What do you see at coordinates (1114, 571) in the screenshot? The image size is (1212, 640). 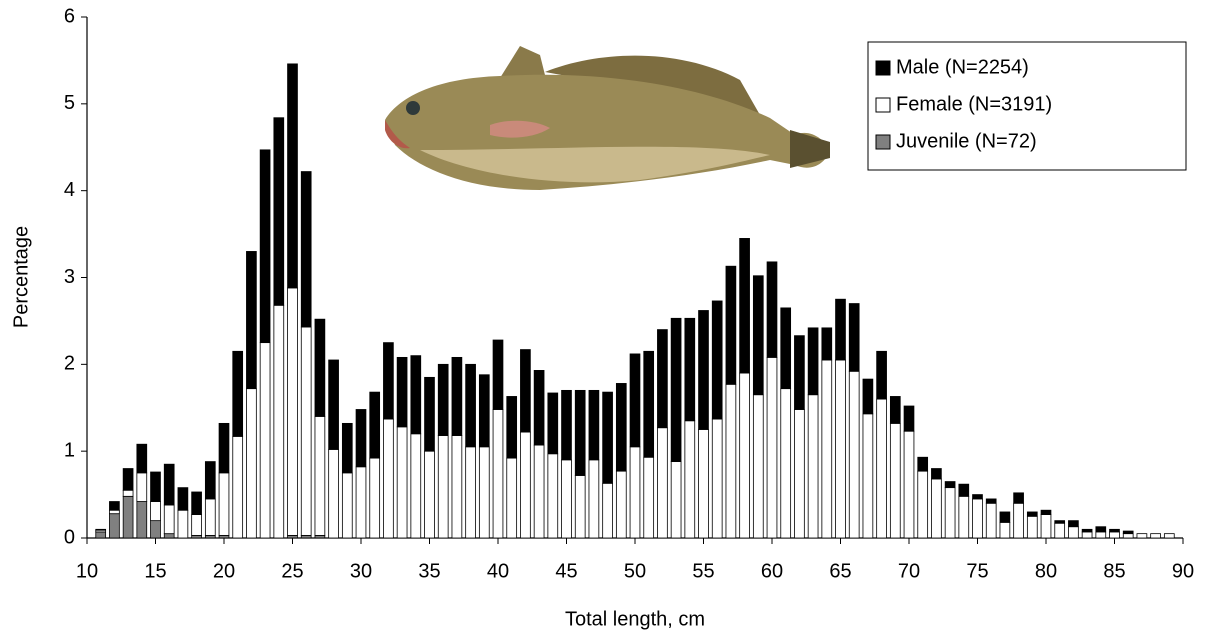 I see `x-tick-label: 85` at bounding box center [1114, 571].